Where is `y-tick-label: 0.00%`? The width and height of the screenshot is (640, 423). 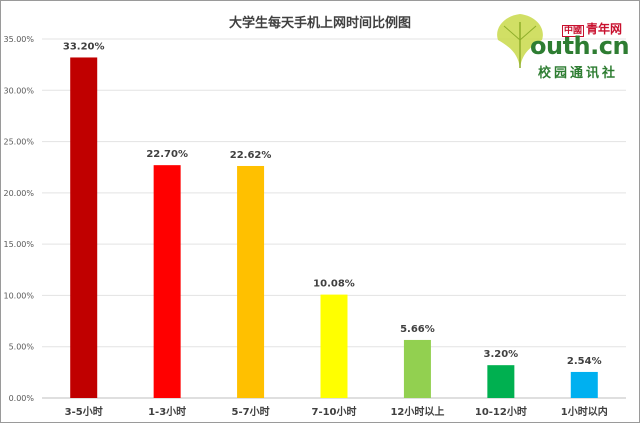
y-tick-label: 0.00% is located at coordinates (22, 398).